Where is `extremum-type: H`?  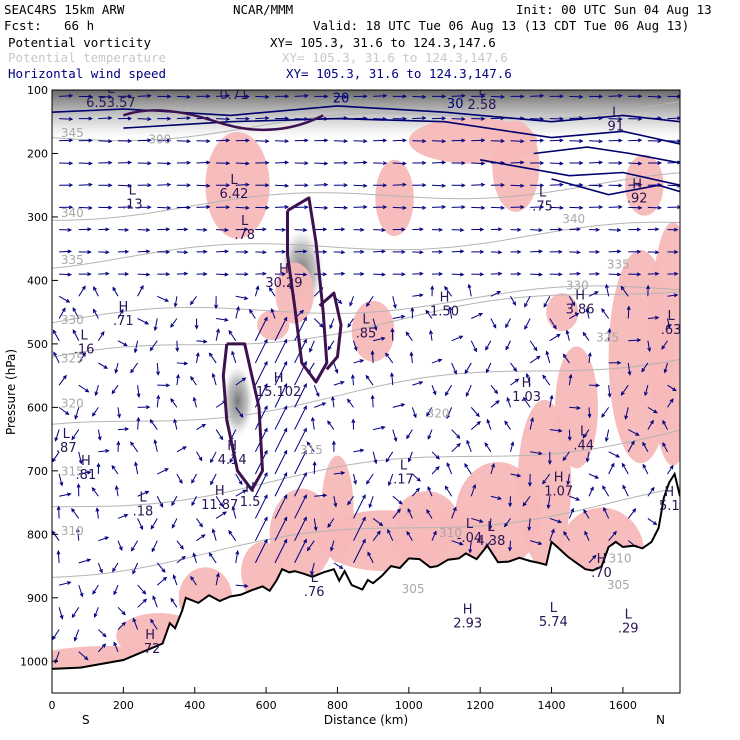
extremum-type: H is located at coordinates (468, 610).